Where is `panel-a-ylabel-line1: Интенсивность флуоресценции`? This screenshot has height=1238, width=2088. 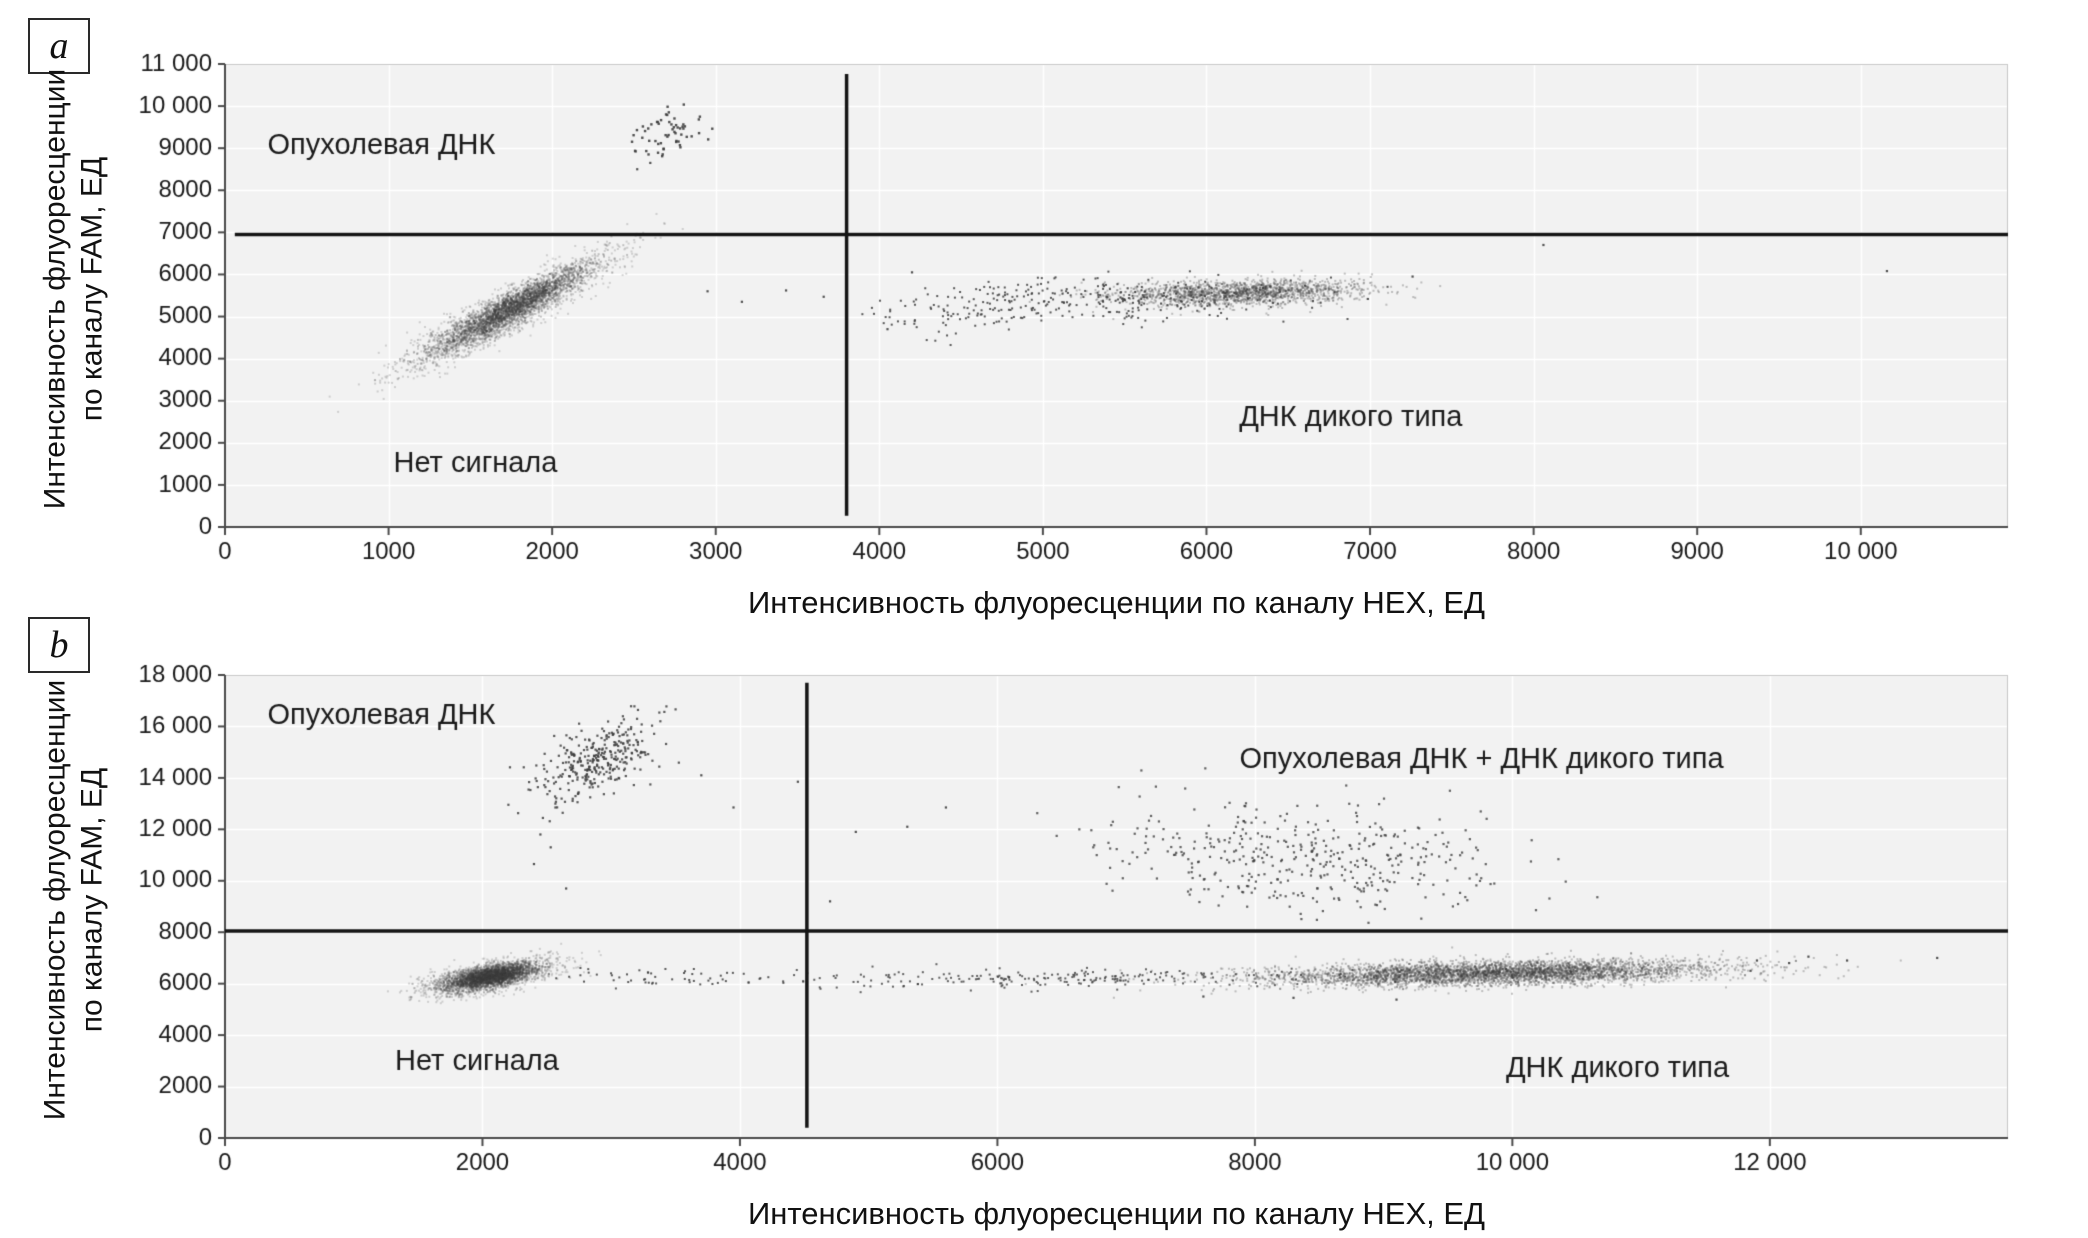
panel-a-ylabel-line1: Интенсивность флуоресценции is located at coordinates (55, 288).